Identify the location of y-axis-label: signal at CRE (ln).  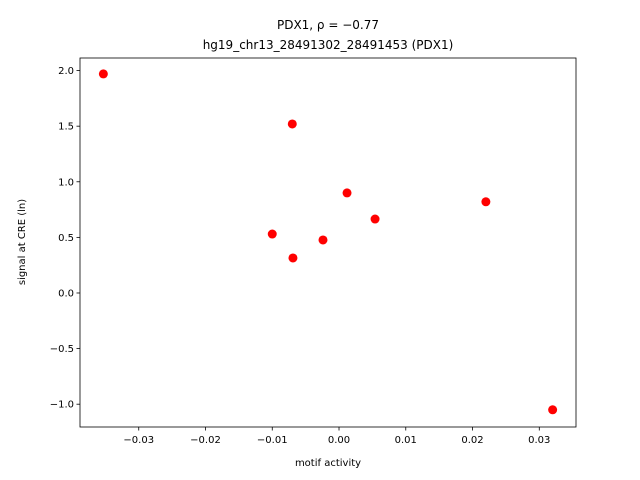
(22, 242).